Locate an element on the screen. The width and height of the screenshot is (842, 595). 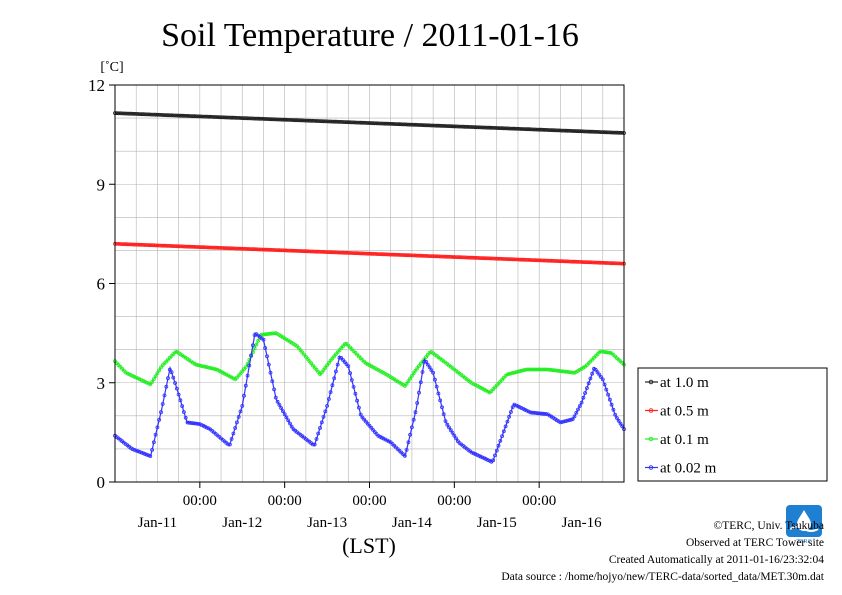
y-axis-unit: [˚C] is located at coordinates (111, 67).